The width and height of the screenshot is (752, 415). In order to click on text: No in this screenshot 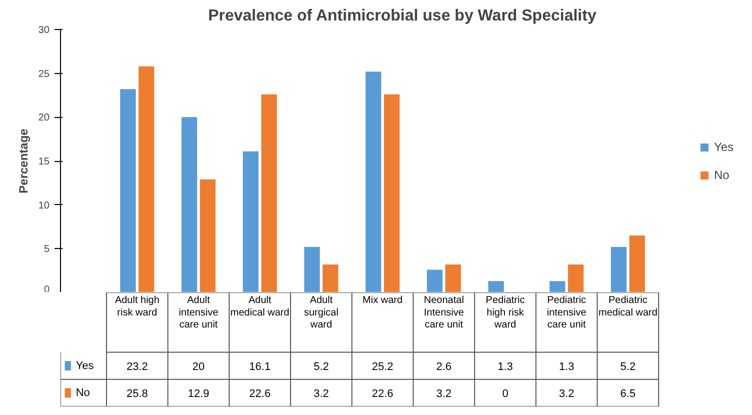, I will do `click(83, 392)`.